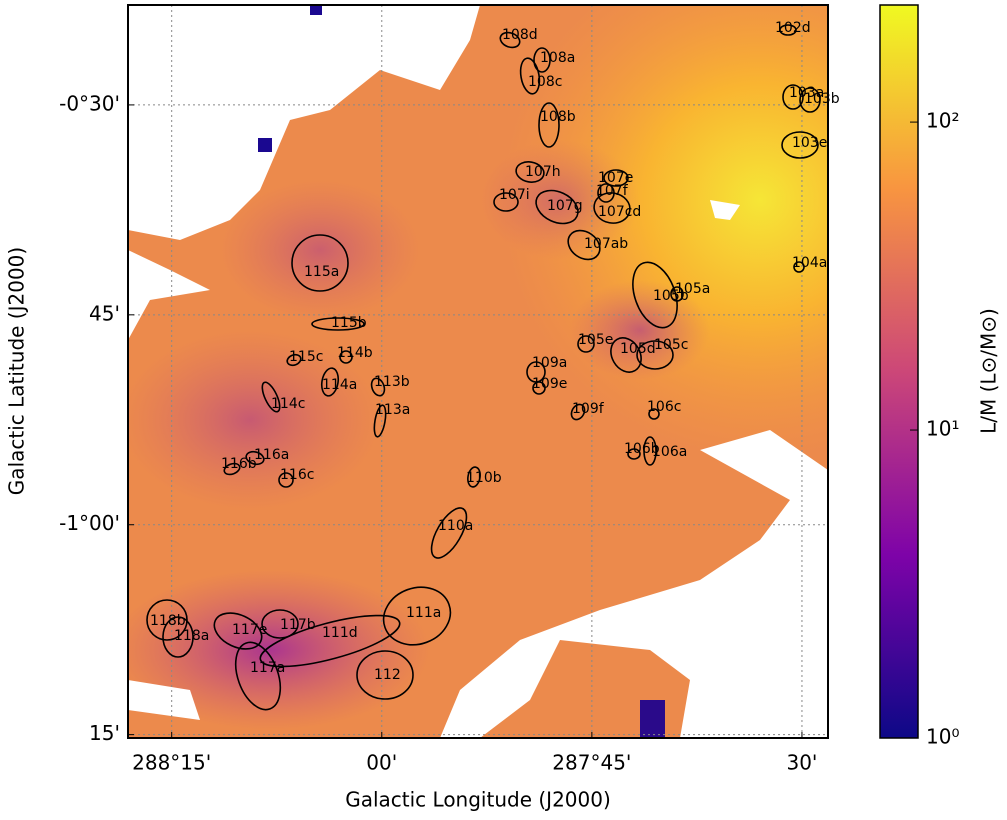 This screenshot has height=820, width=1007. What do you see at coordinates (549, 363) in the screenshot?
I see `source-label: 109a` at bounding box center [549, 363].